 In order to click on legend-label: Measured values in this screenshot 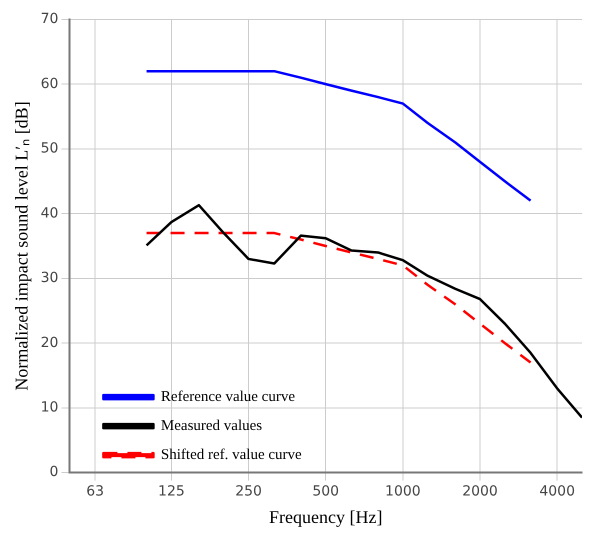, I will do `click(211, 426)`.